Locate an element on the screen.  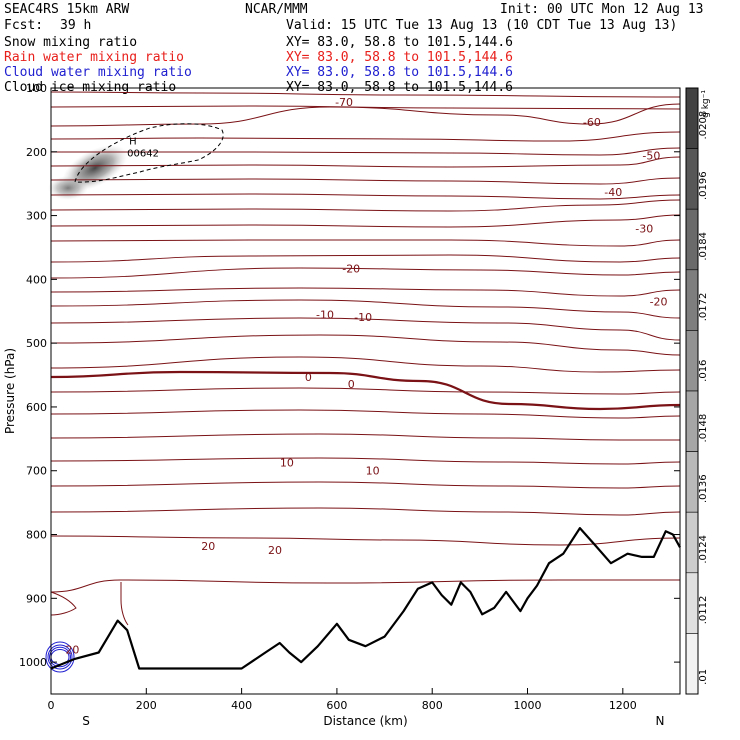
init-time: Init: 00 UTC Mon 12 Aug 13 is located at coordinates (602, 9).